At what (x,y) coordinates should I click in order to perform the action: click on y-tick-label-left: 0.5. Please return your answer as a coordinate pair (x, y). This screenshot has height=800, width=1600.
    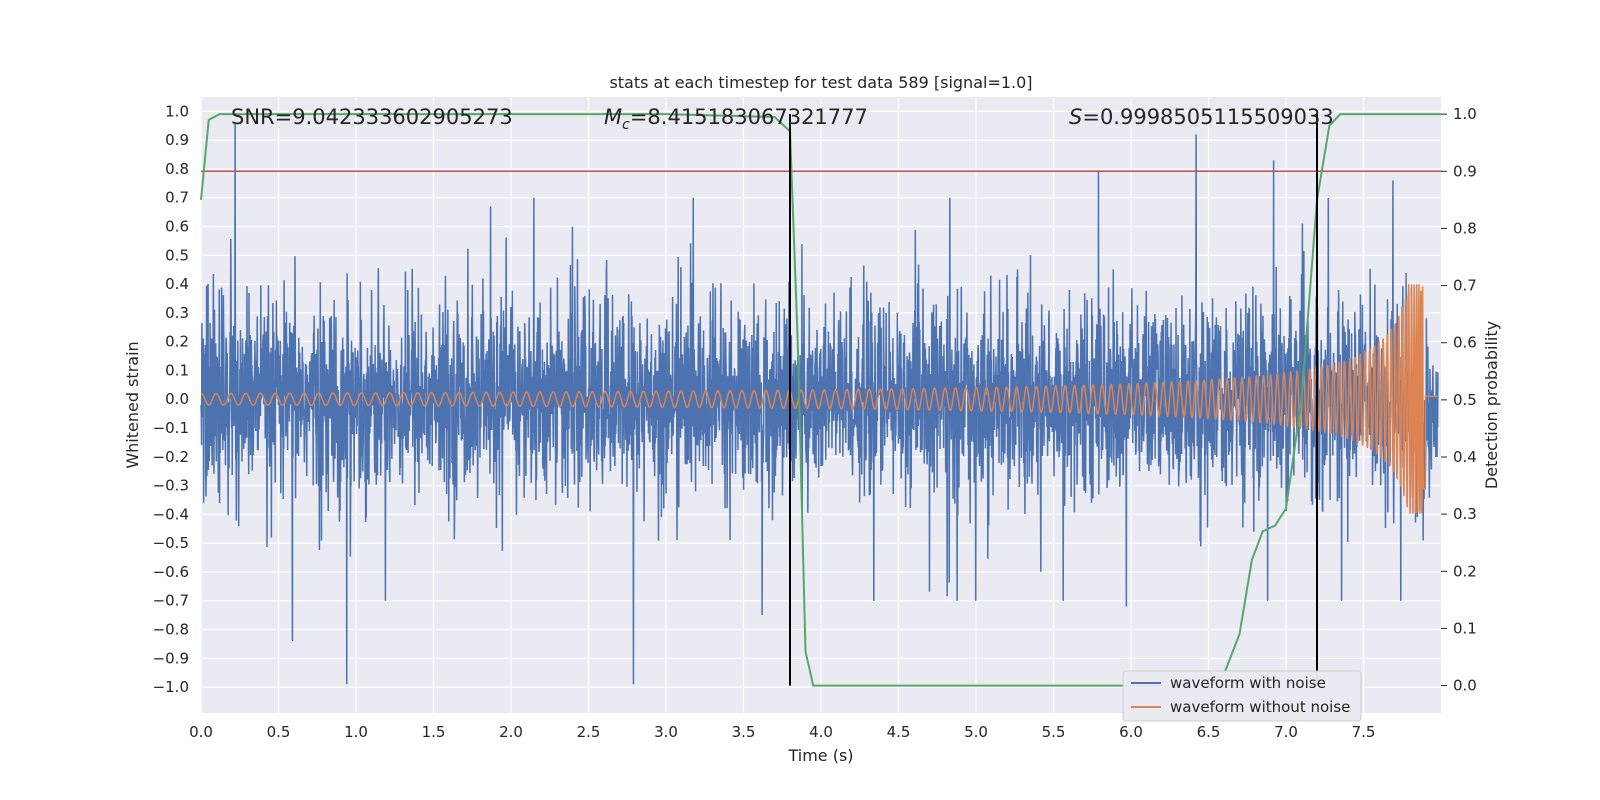
    Looking at the image, I should click on (177, 255).